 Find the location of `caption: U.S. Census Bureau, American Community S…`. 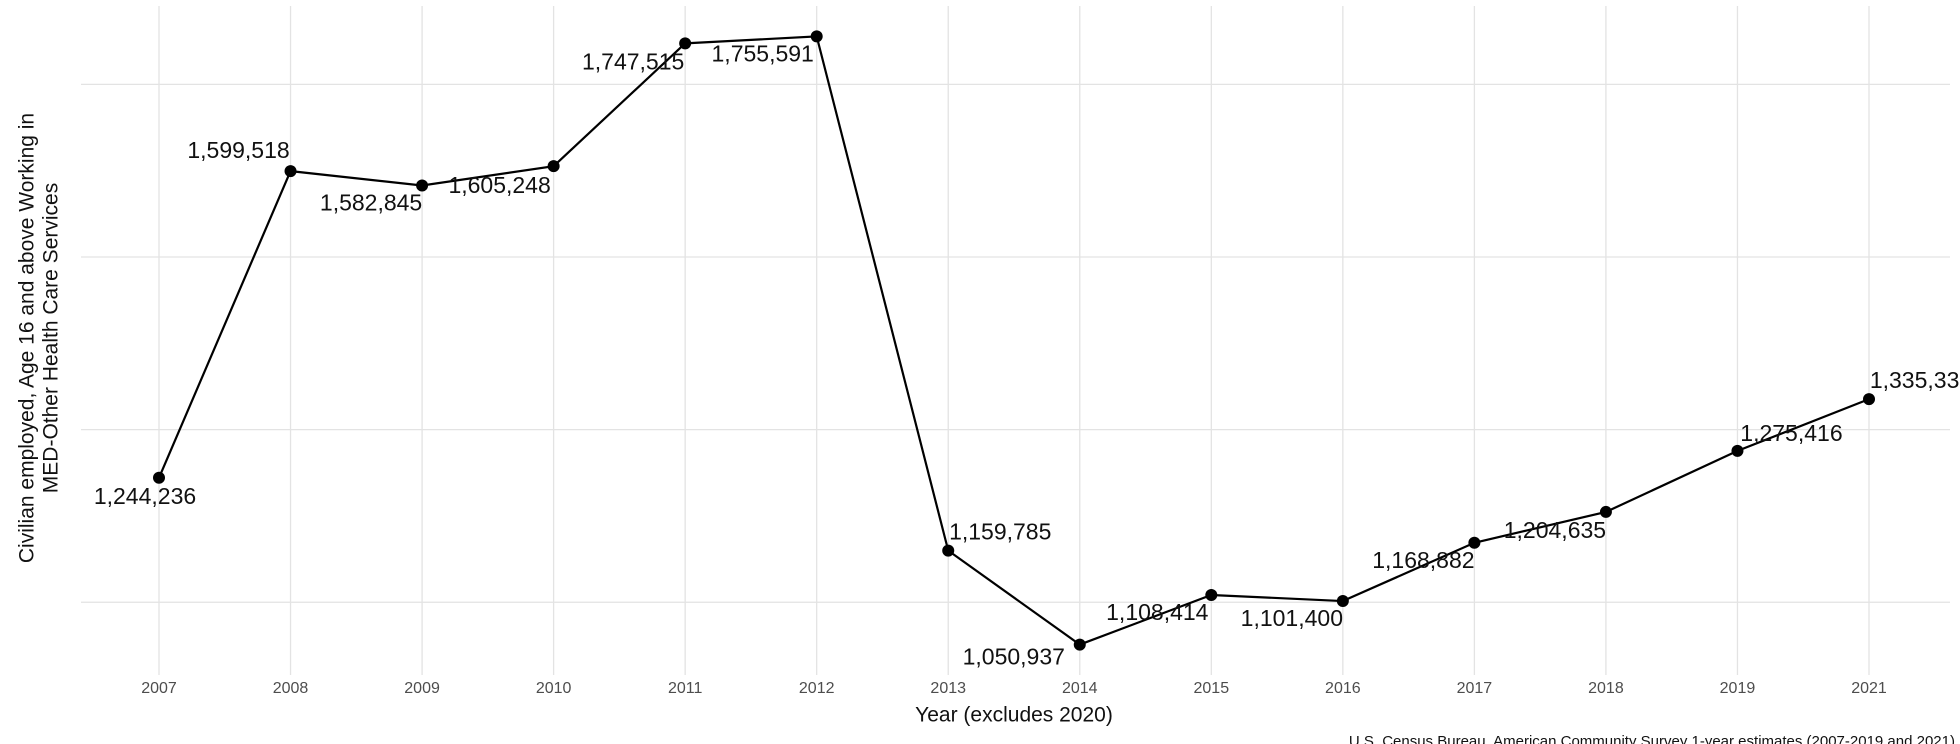

caption: U.S. Census Bureau, American Community S… is located at coordinates (1652, 738).